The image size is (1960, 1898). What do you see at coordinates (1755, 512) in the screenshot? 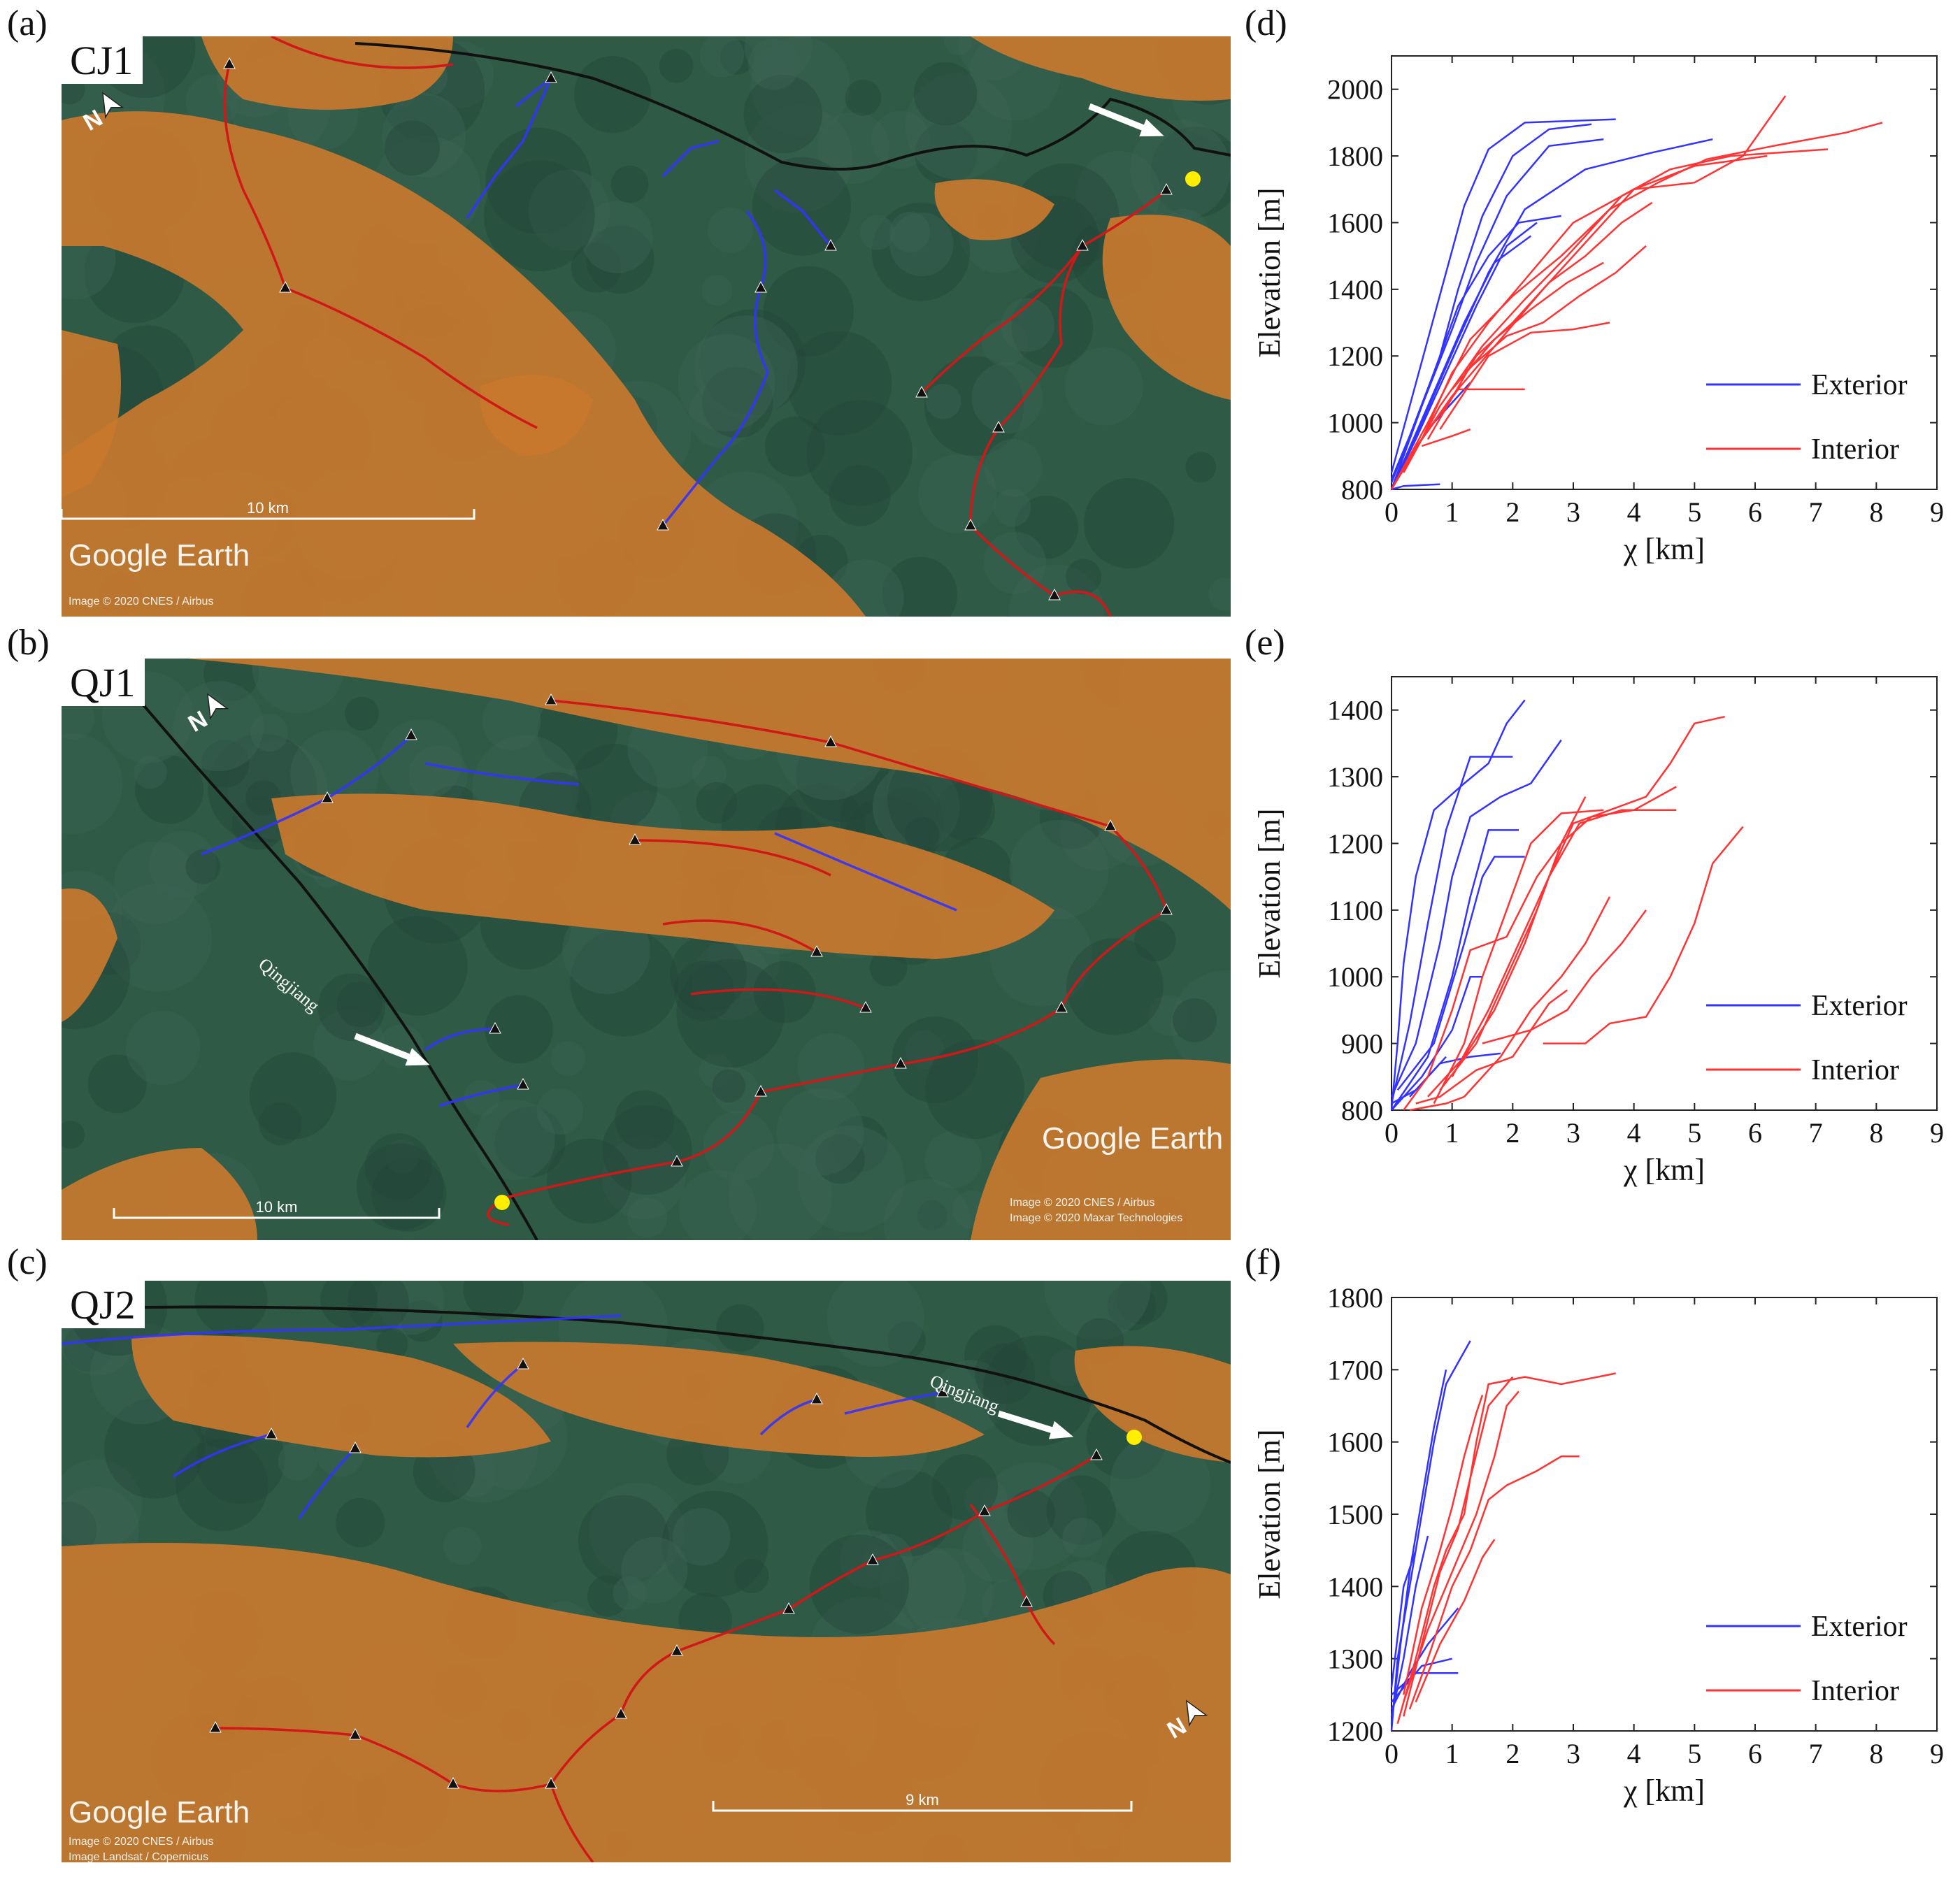
I see `x-tick-label: 6` at bounding box center [1755, 512].